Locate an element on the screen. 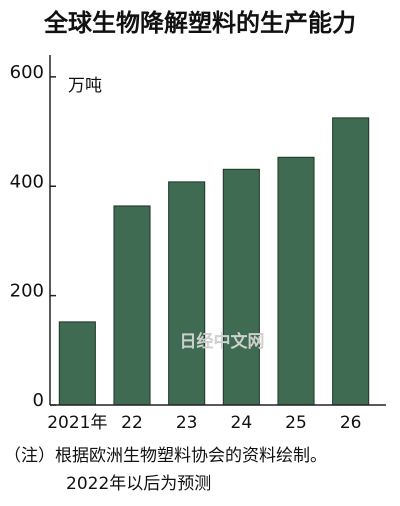  y-tick-label: 200 is located at coordinates (27, 291).